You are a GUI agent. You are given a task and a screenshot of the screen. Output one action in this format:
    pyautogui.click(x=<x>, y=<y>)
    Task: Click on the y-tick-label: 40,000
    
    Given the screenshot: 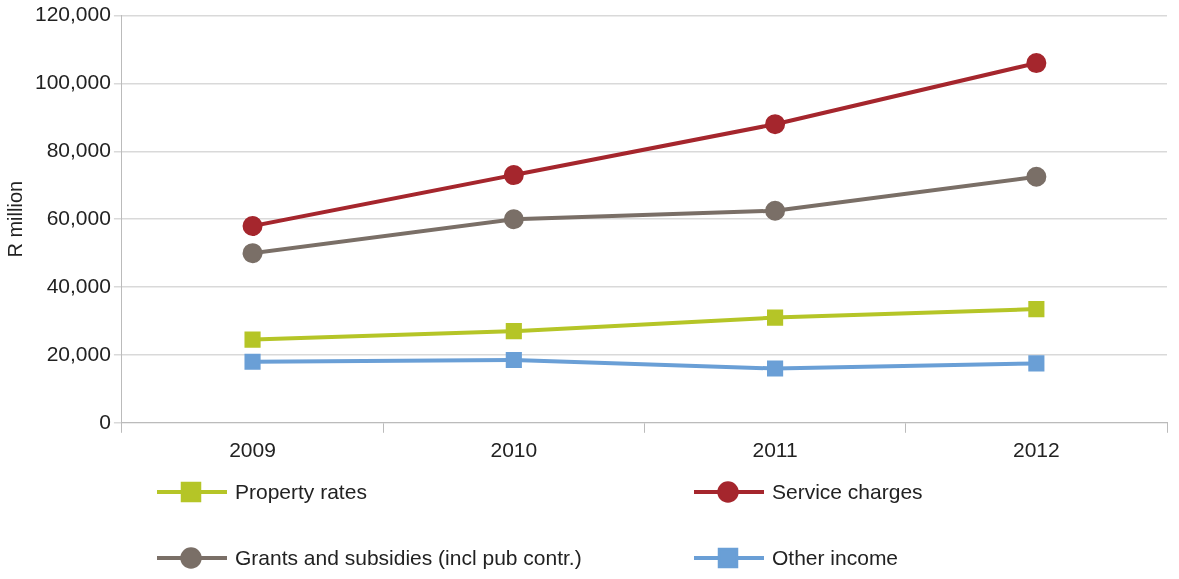 What is the action you would take?
    pyautogui.click(x=78, y=285)
    